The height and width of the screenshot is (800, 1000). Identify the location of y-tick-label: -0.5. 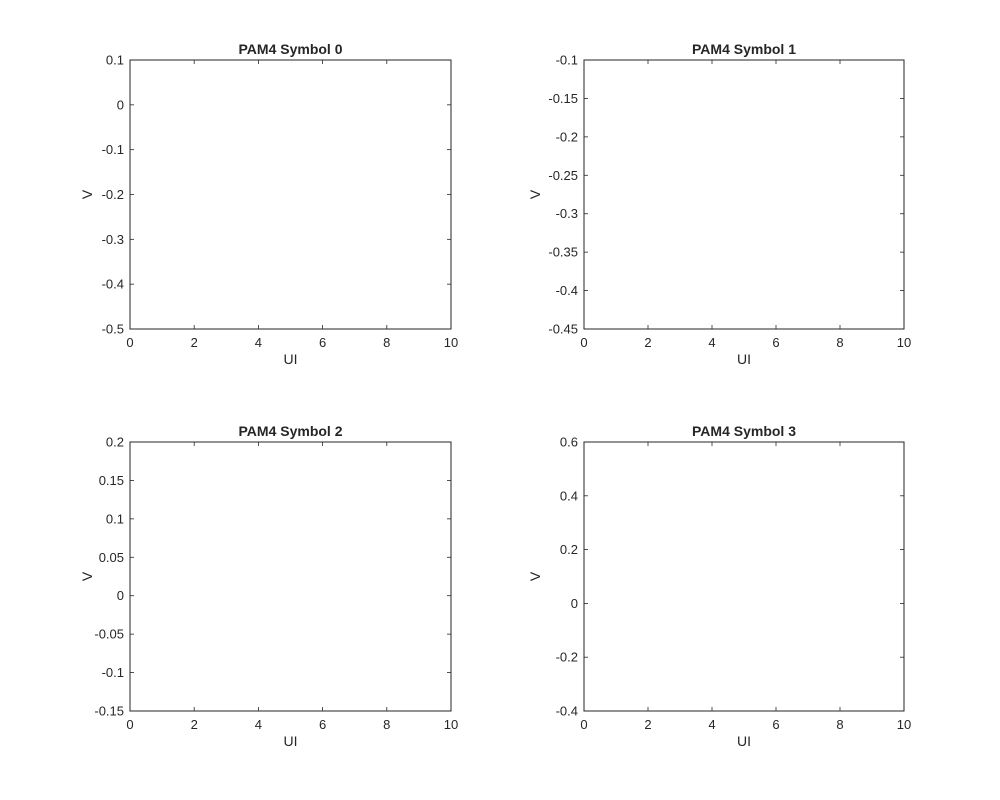
(113, 329).